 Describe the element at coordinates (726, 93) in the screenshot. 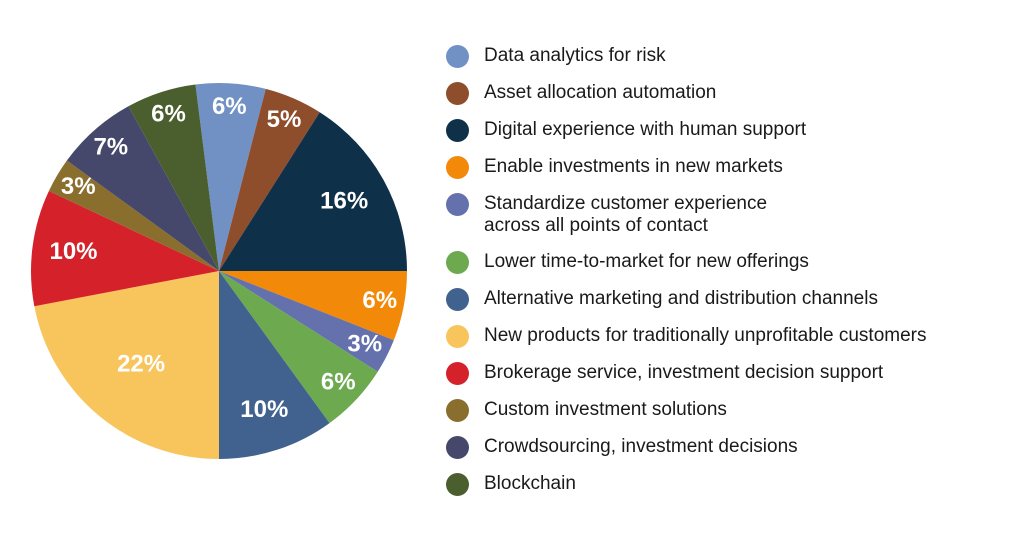

I see `legend-item: Asset allocation automation` at that location.